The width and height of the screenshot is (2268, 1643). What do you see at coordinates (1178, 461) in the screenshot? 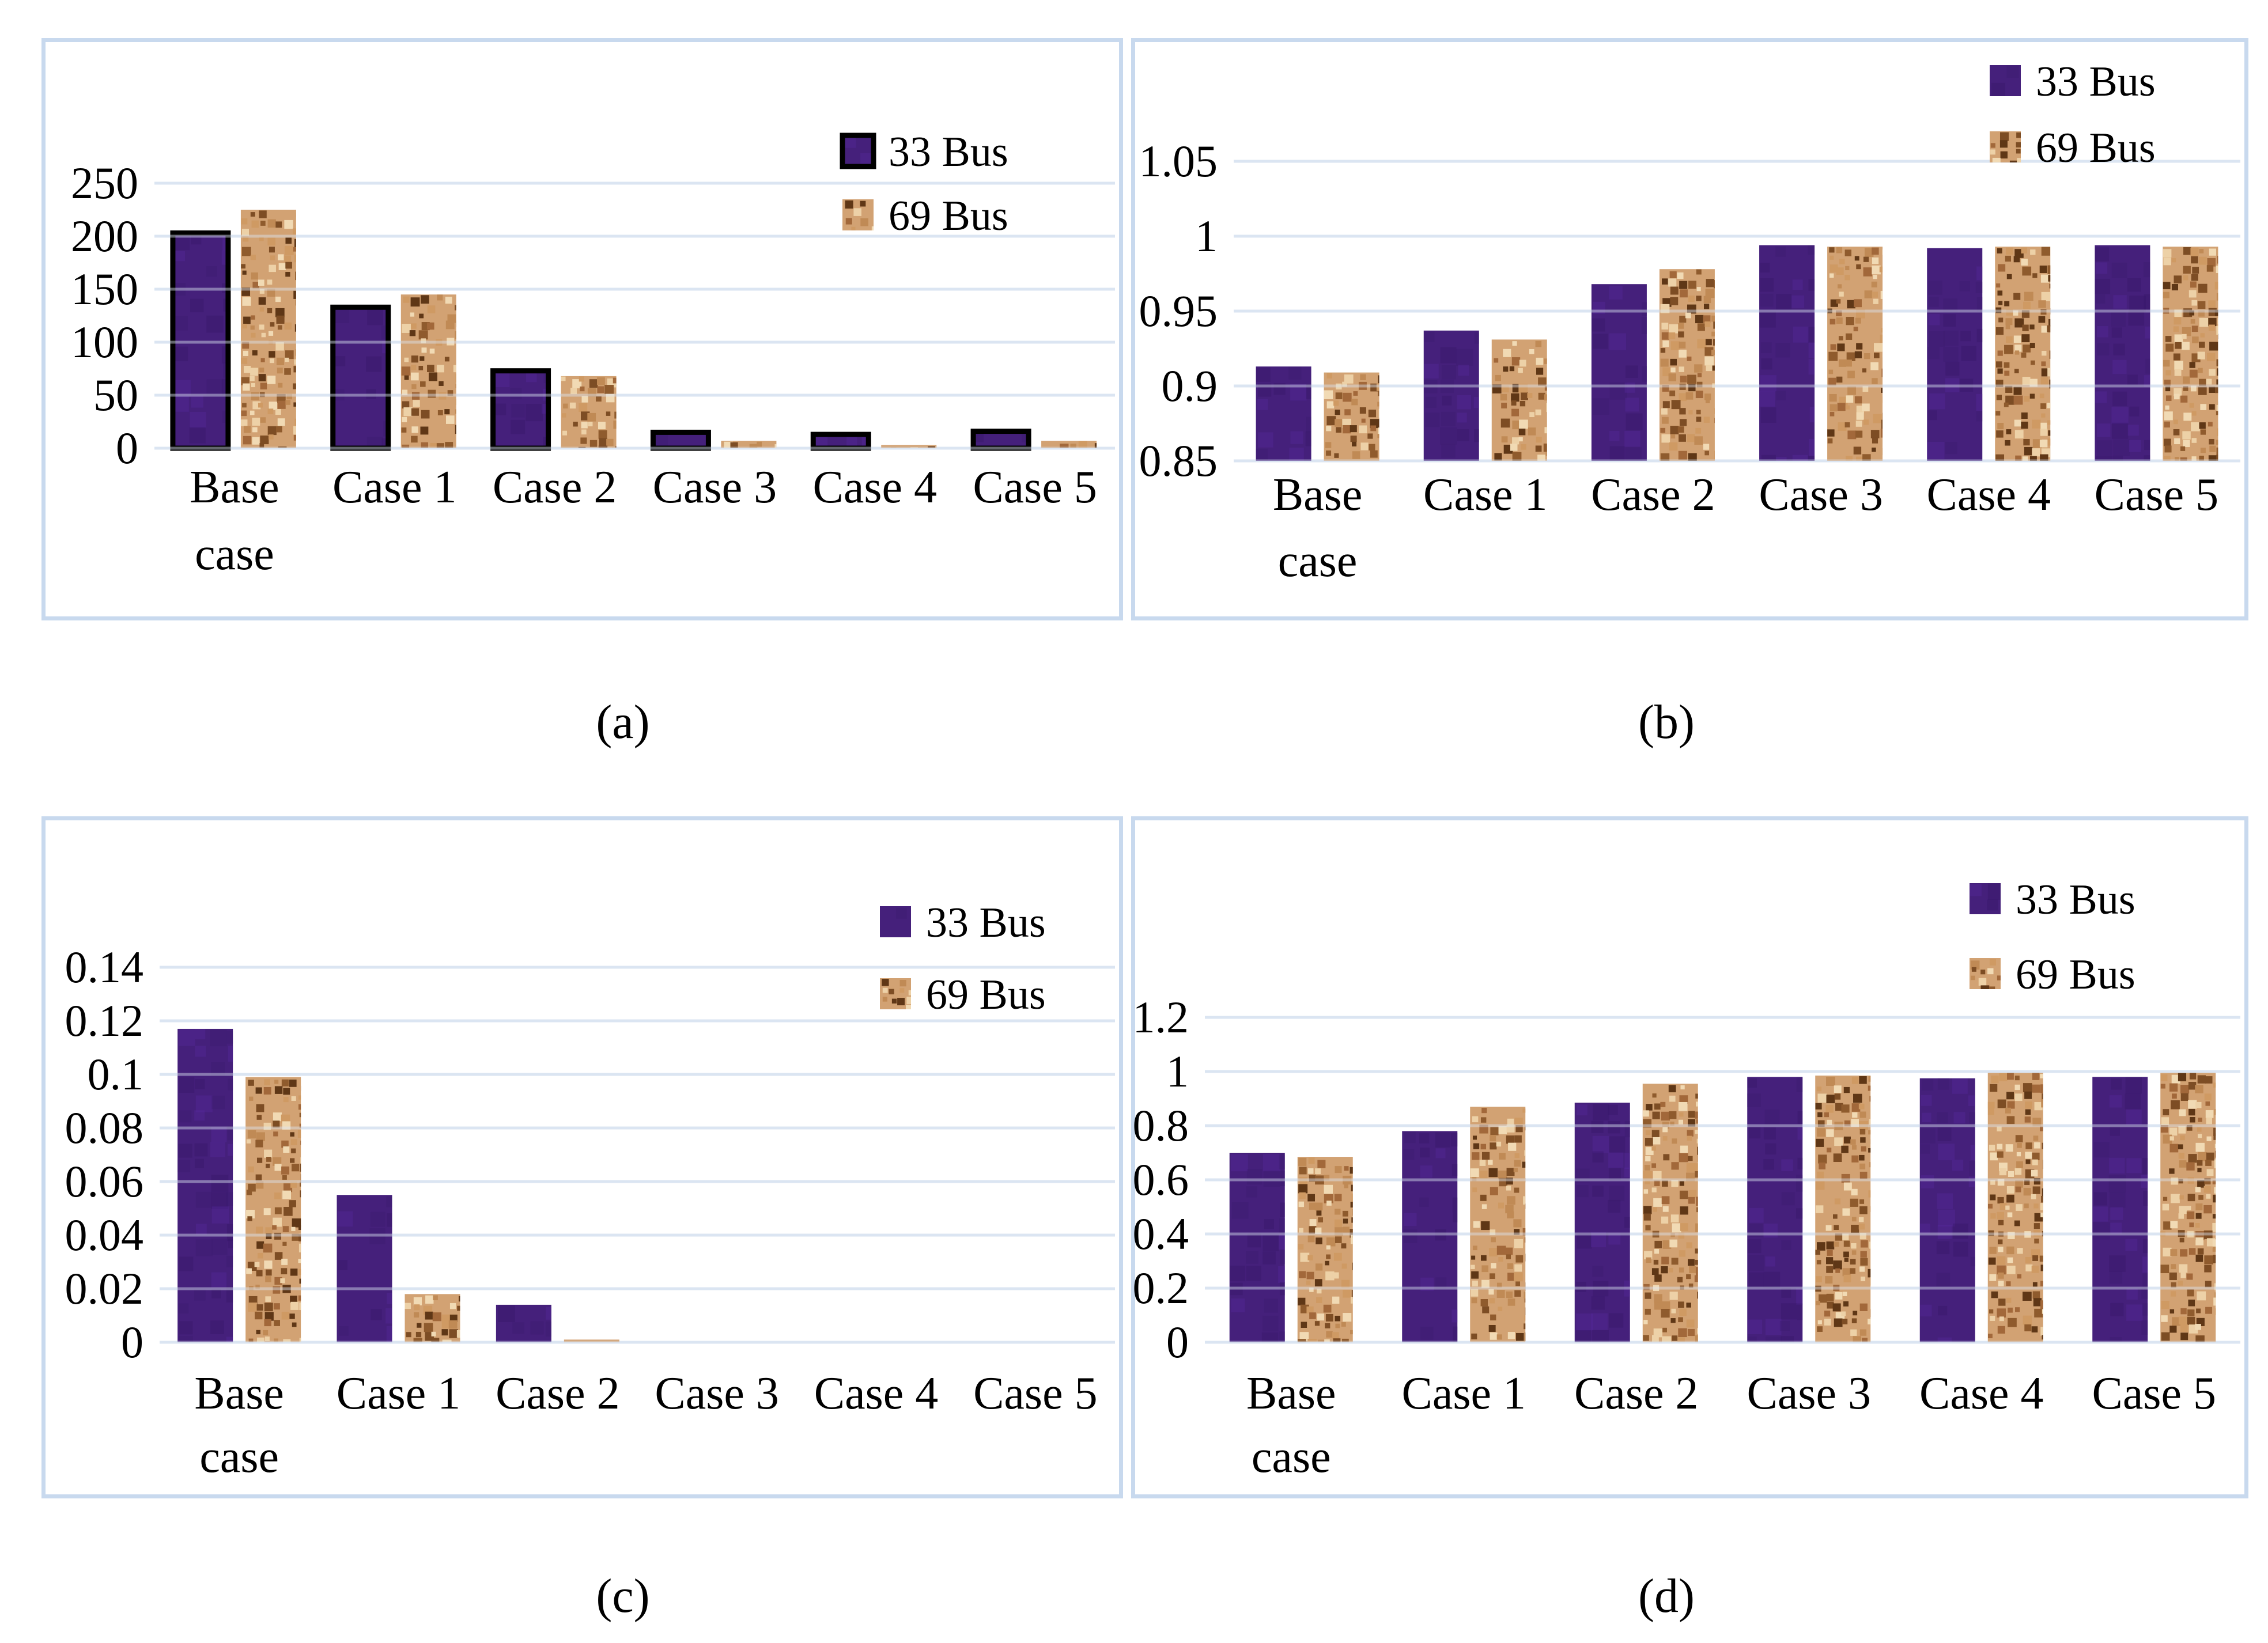
I see `svg-text: 0.85` at bounding box center [1178, 461].